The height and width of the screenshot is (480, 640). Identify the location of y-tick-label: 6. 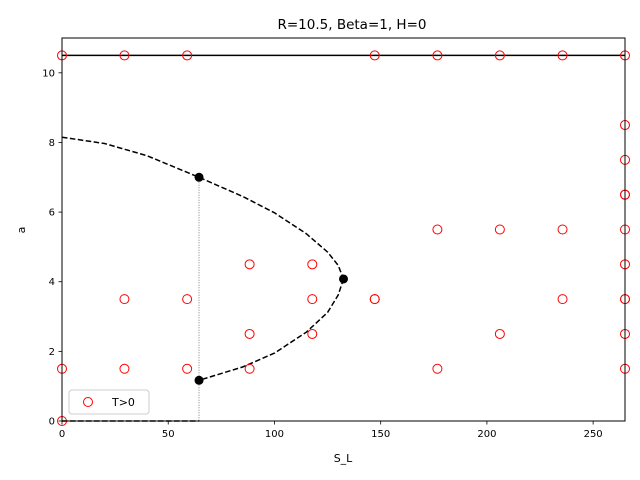
(52, 213).